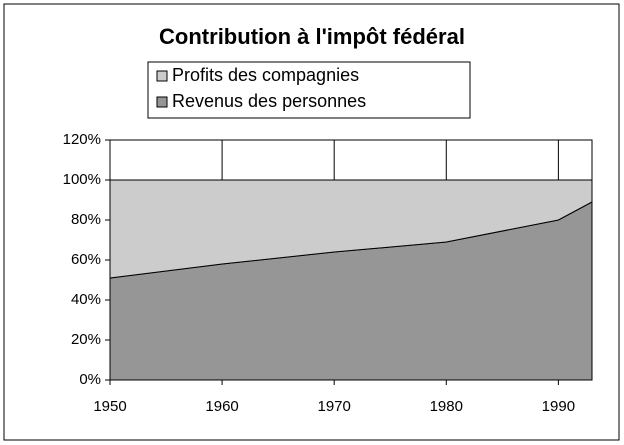  What do you see at coordinates (446, 406) in the screenshot?
I see `x-tick-label: 1980` at bounding box center [446, 406].